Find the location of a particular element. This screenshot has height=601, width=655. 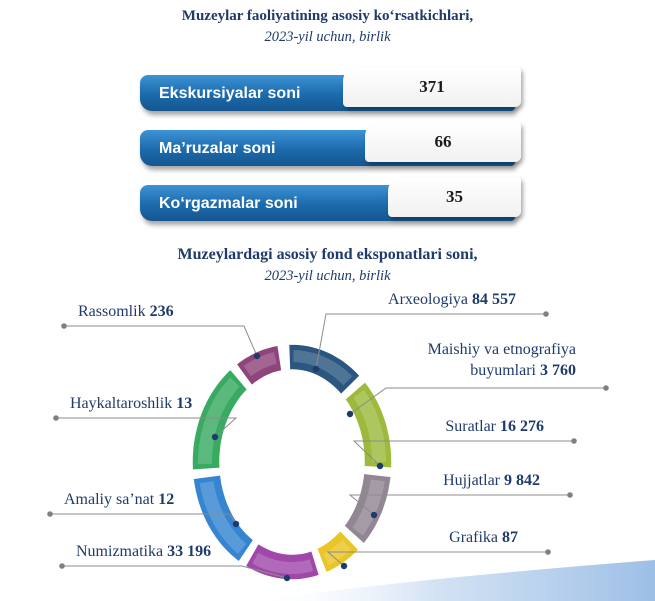

stat-value-box: 66 is located at coordinates (443, 142).